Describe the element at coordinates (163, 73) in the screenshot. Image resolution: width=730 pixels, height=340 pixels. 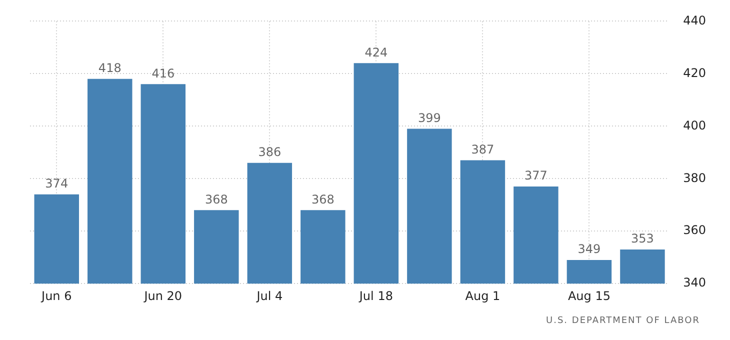
I see `data-label: 416` at that location.